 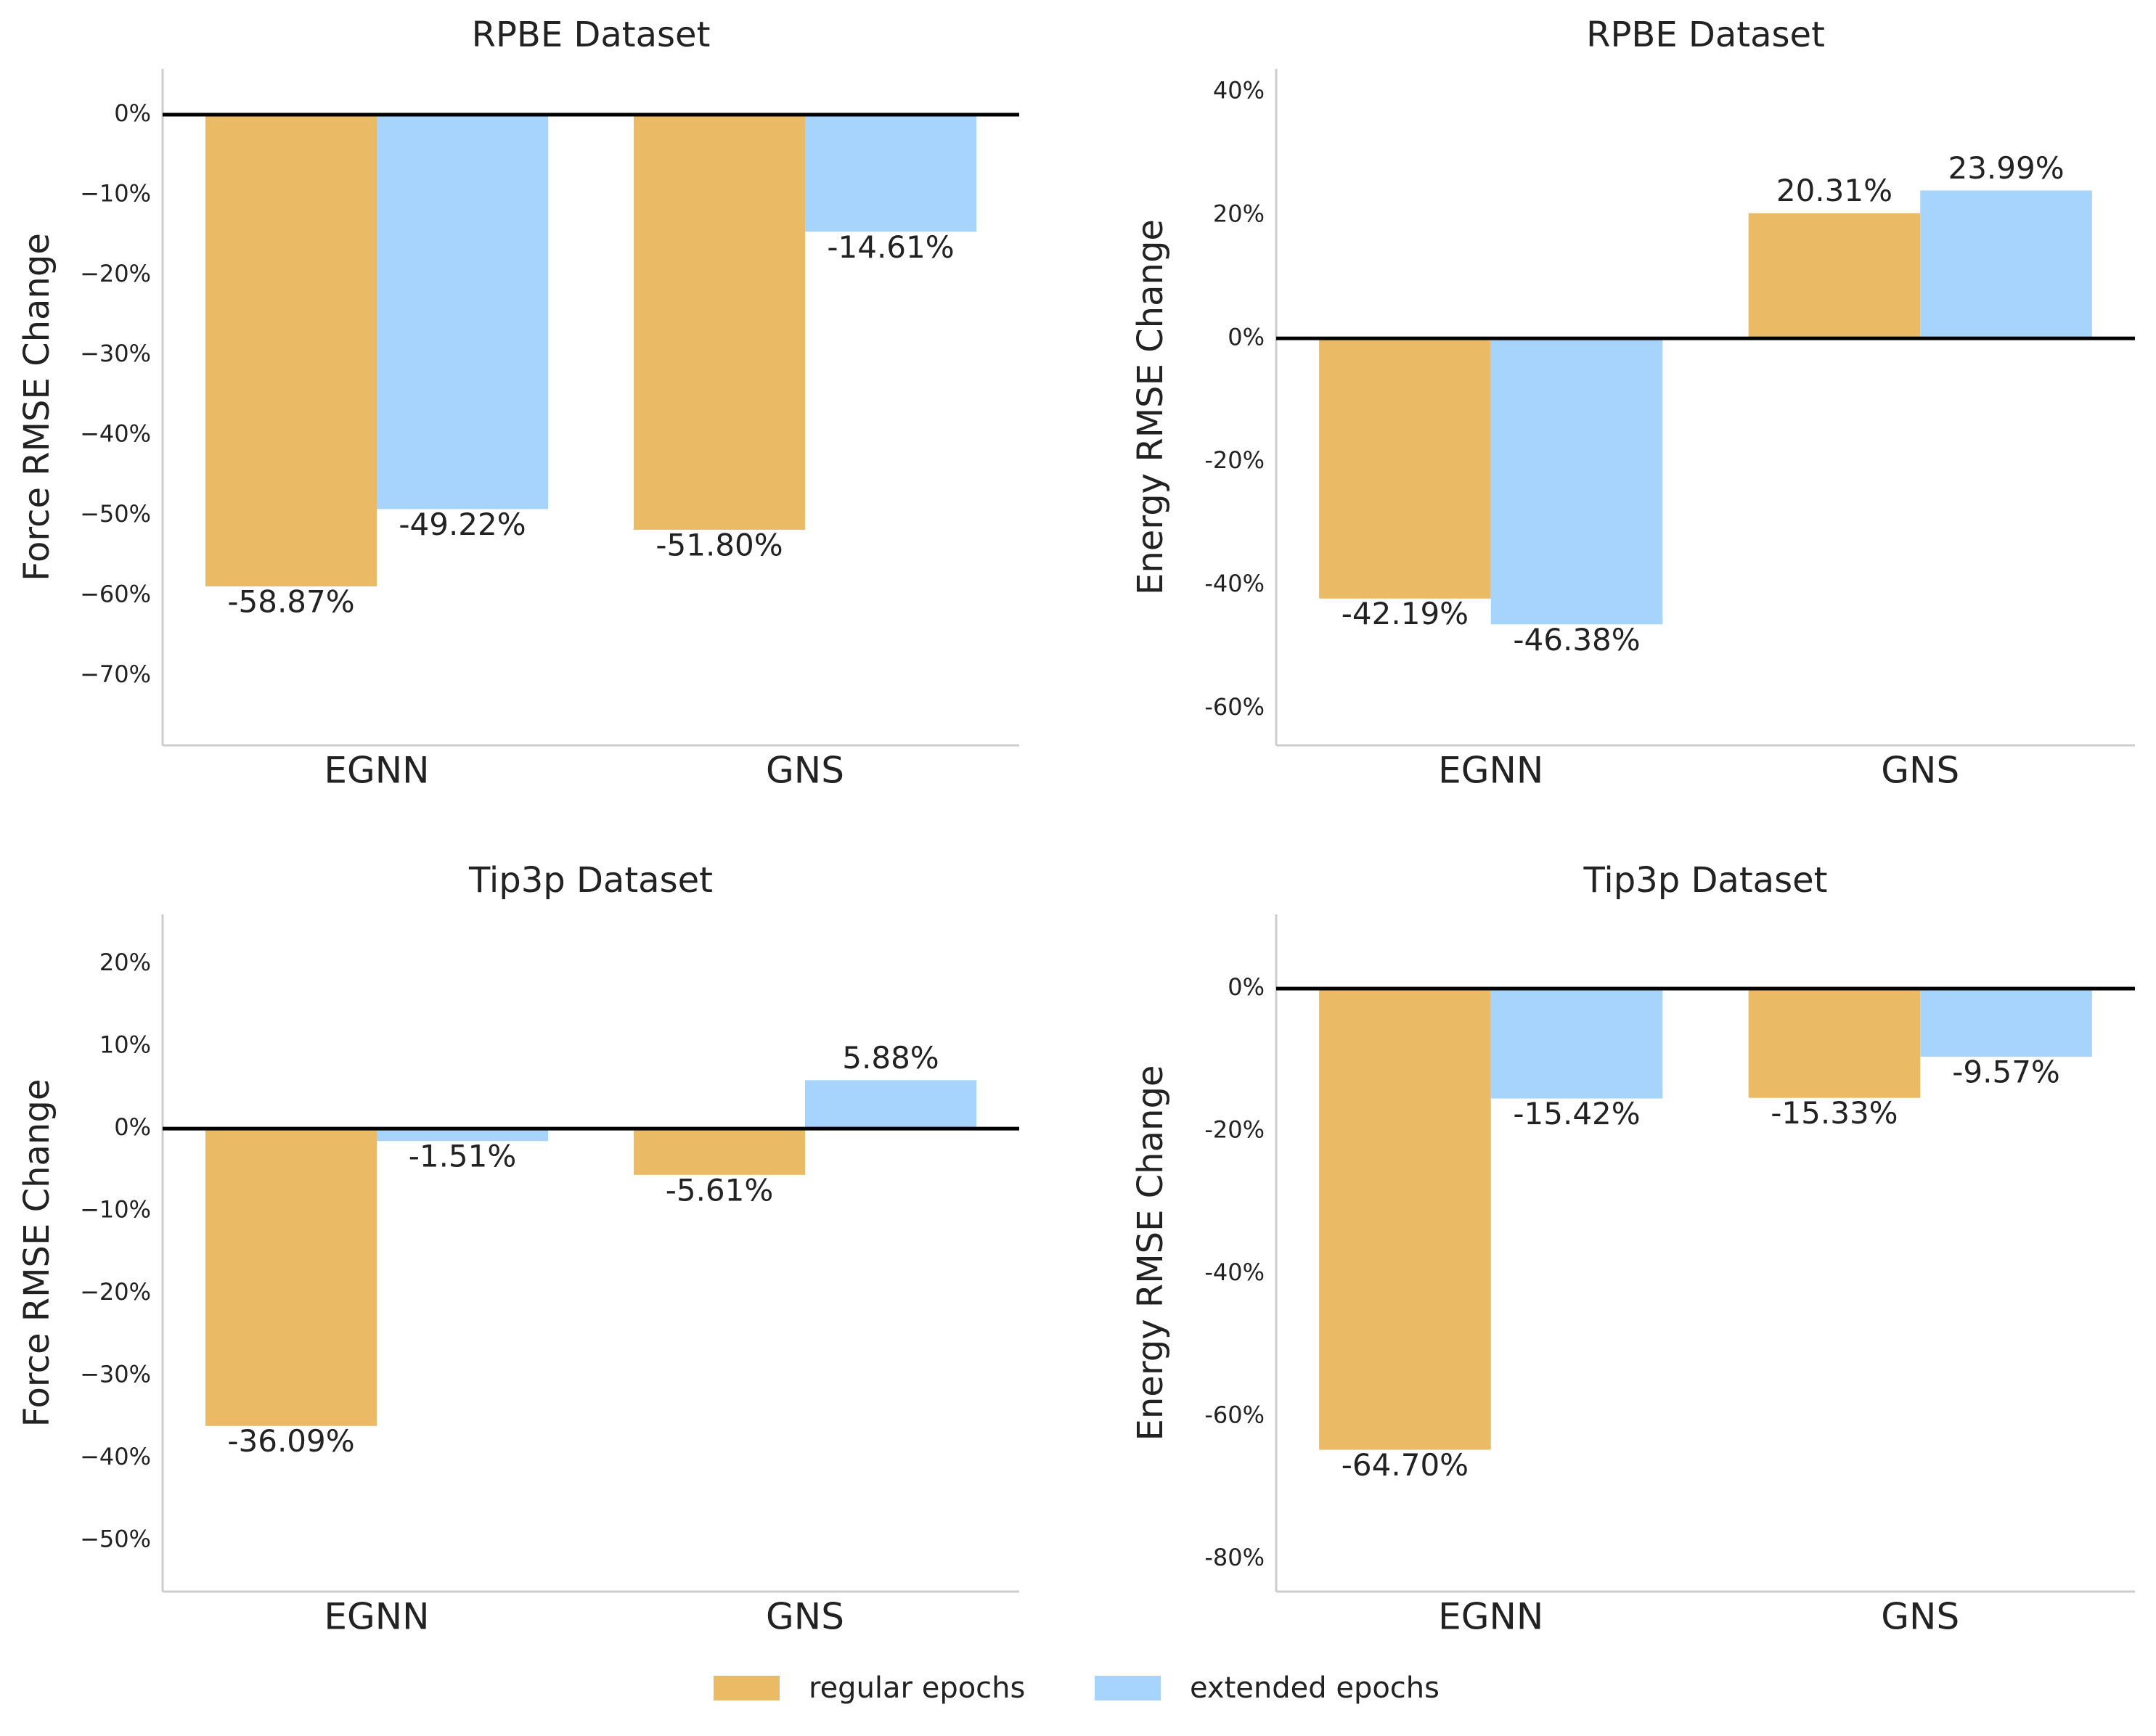 I want to click on legend-label: regular epochs, so click(x=917, y=1688).